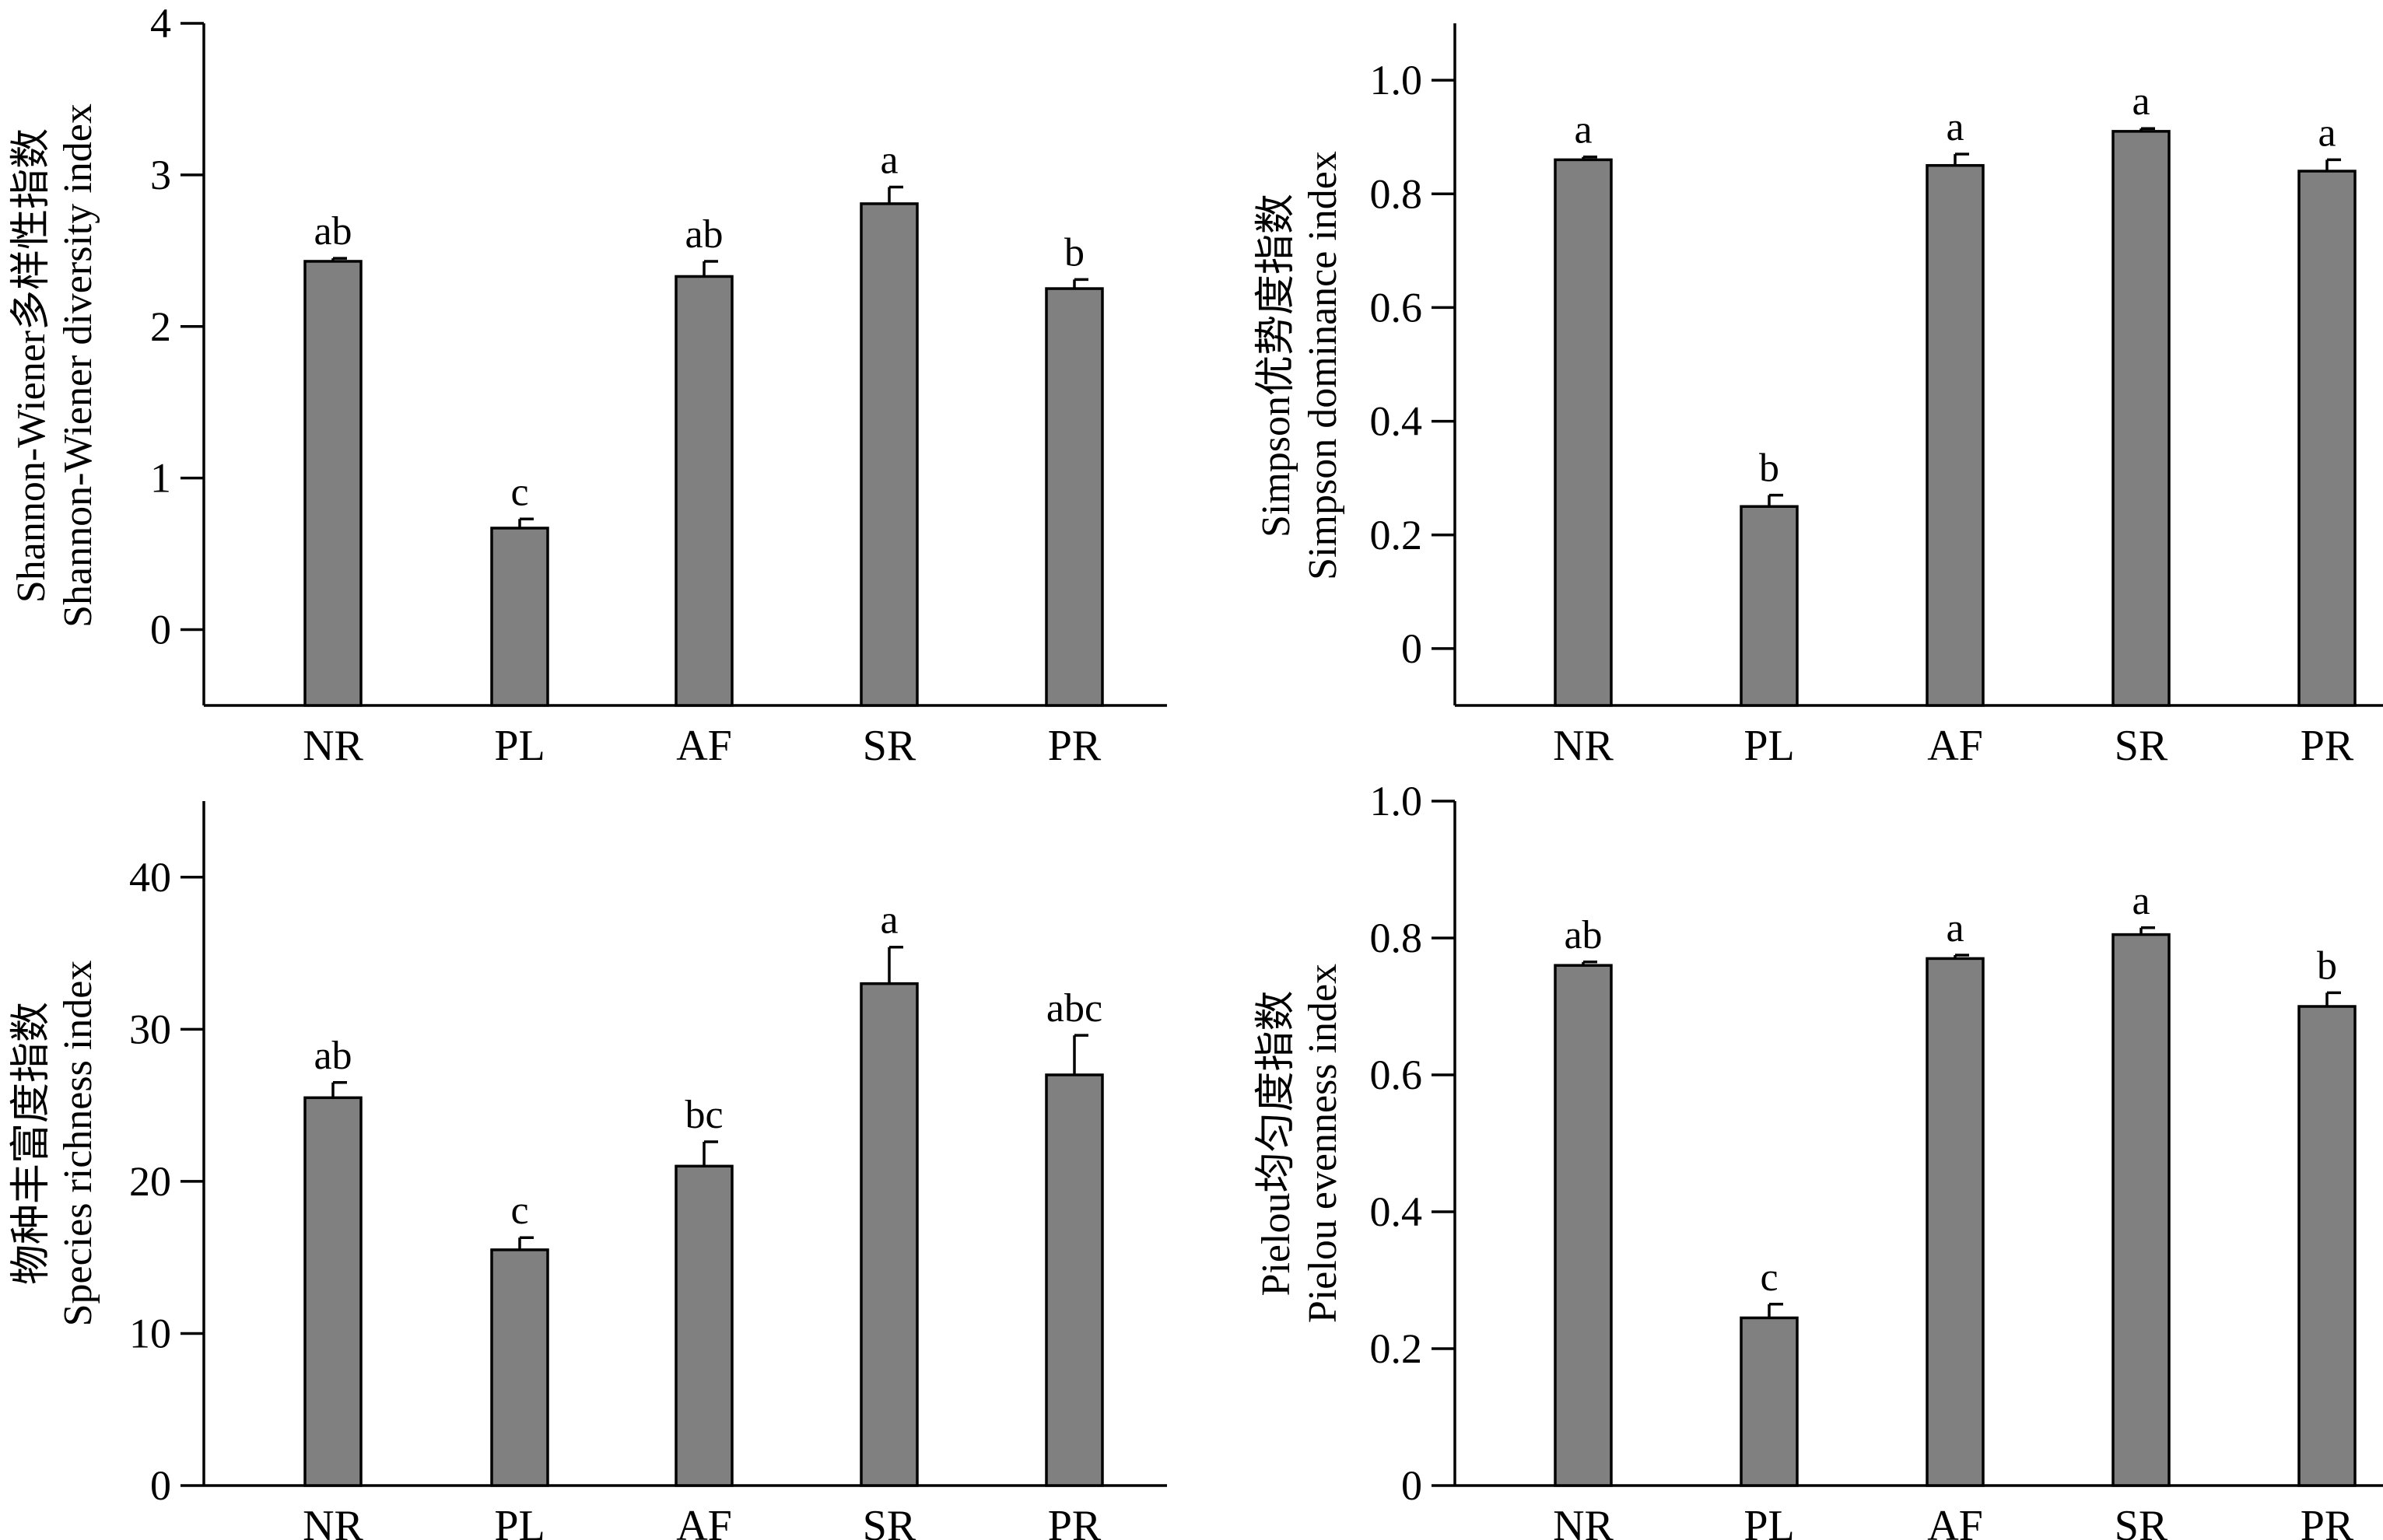 This screenshot has height=1540, width=2383. What do you see at coordinates (150, 1029) in the screenshot?
I see `y-tick-label: 30` at bounding box center [150, 1029].